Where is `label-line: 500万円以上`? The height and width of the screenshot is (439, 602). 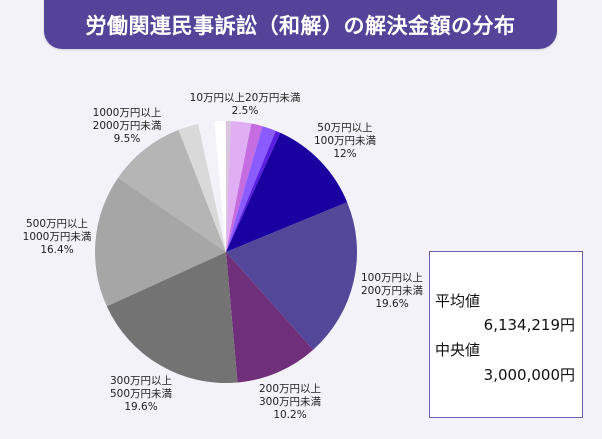
label-line: 500万円以上 is located at coordinates (57, 224).